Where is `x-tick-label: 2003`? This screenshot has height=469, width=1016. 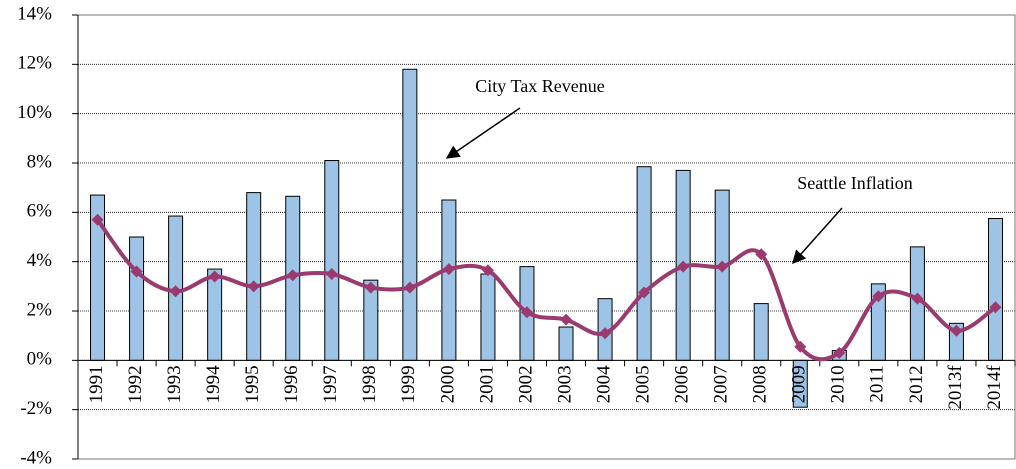 x-tick-label: 2003 is located at coordinates (564, 384).